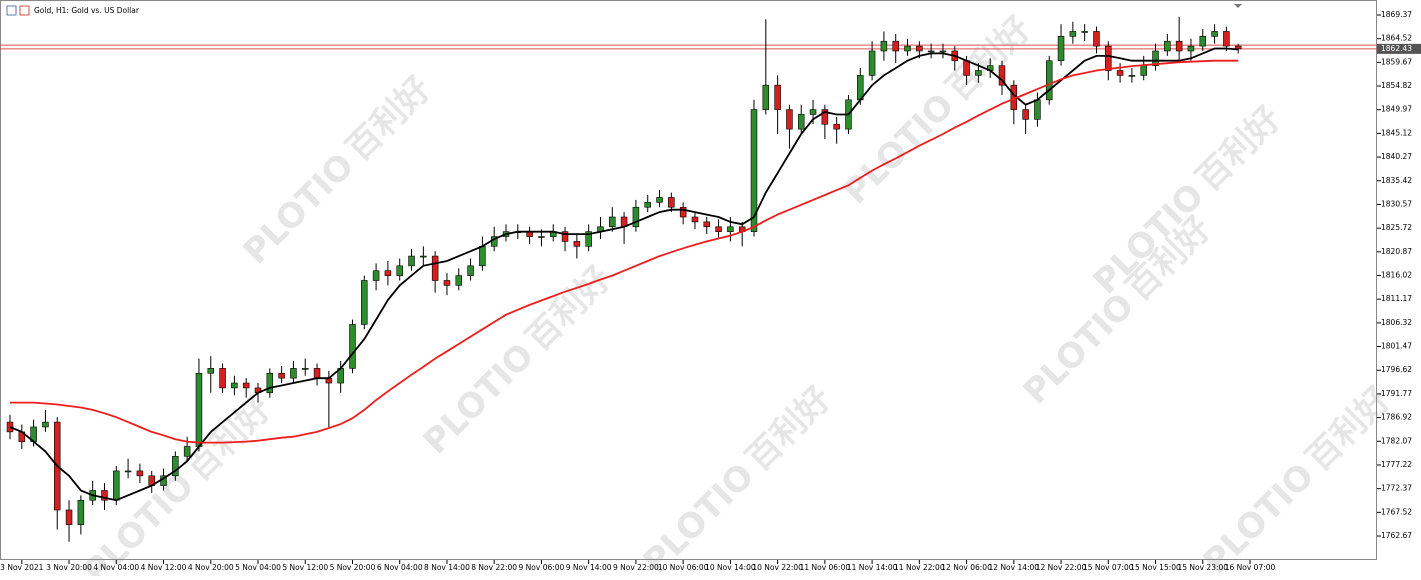 Image resolution: width=1421 pixels, height=580 pixels. Describe the element at coordinates (1155, 567) in the screenshot. I see `x-tick-label: 15 Nov 15:00` at that location.